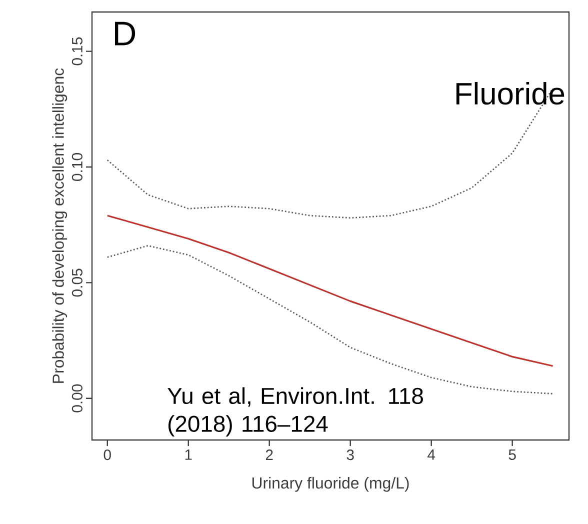 The width and height of the screenshot is (588, 524). Describe the element at coordinates (510, 93) in the screenshot. I see `annotation: Fluoride` at that location.